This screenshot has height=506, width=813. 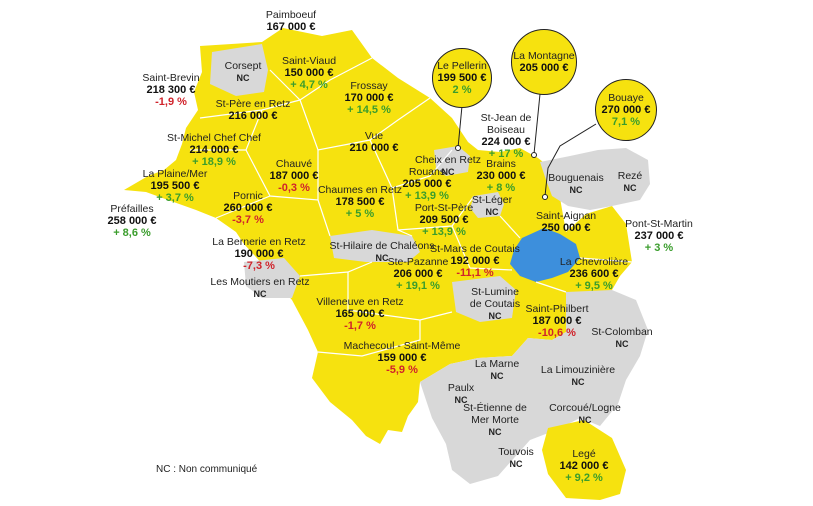 I want to click on label-la-limouziniere: La Limouzinière NC, so click(x=578, y=375).